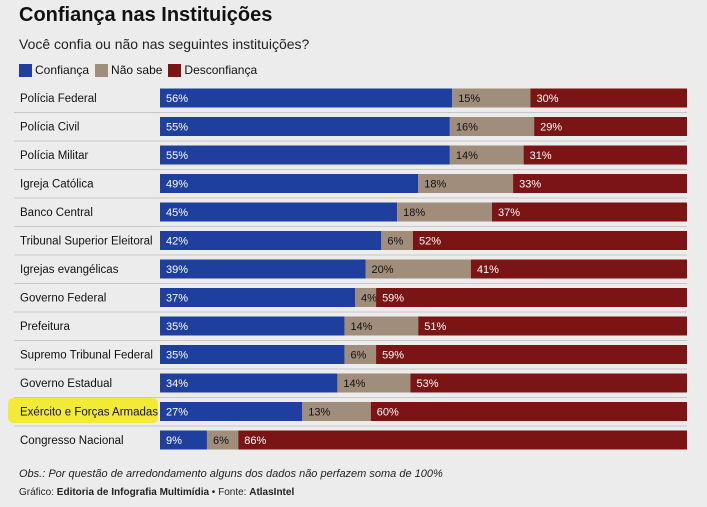 This screenshot has width=707, height=507. Describe the element at coordinates (509, 213) in the screenshot. I see `data-label-desconfianca: 37%` at that location.